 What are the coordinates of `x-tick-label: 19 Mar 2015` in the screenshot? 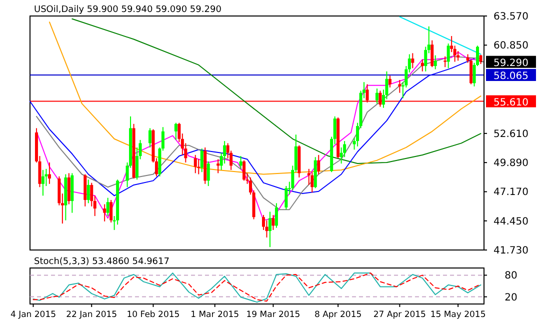 It's located at (273, 315).